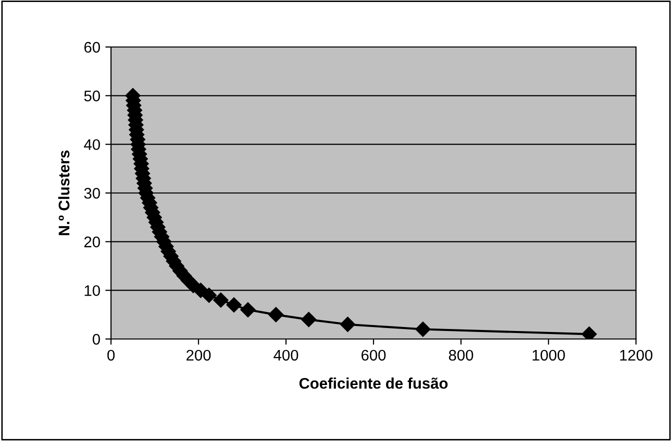  I want to click on y-tick-label: 40, so click(92, 144).